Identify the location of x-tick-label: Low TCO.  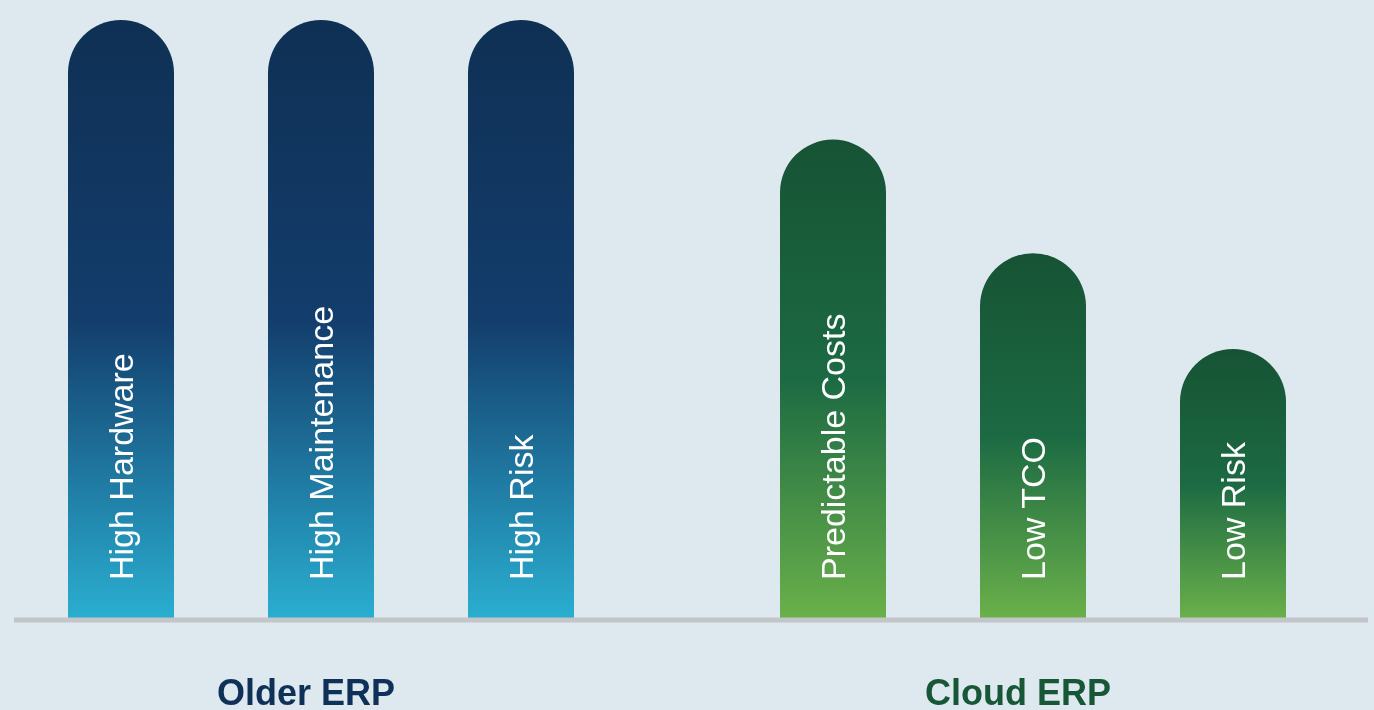
(1032, 508).